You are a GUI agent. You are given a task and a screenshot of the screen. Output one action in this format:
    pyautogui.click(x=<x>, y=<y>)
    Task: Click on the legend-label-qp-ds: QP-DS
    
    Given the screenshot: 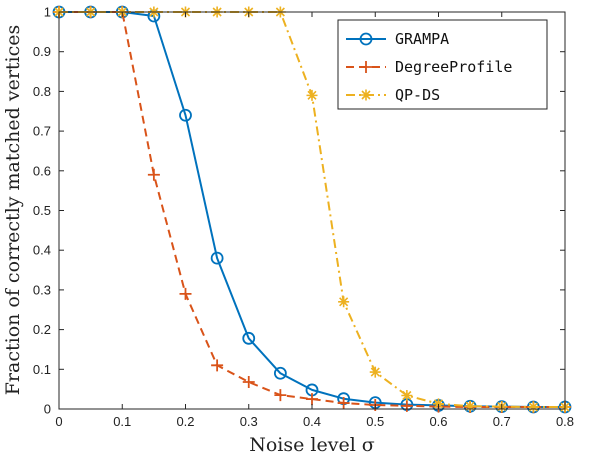 What is the action you would take?
    pyautogui.click(x=417, y=95)
    